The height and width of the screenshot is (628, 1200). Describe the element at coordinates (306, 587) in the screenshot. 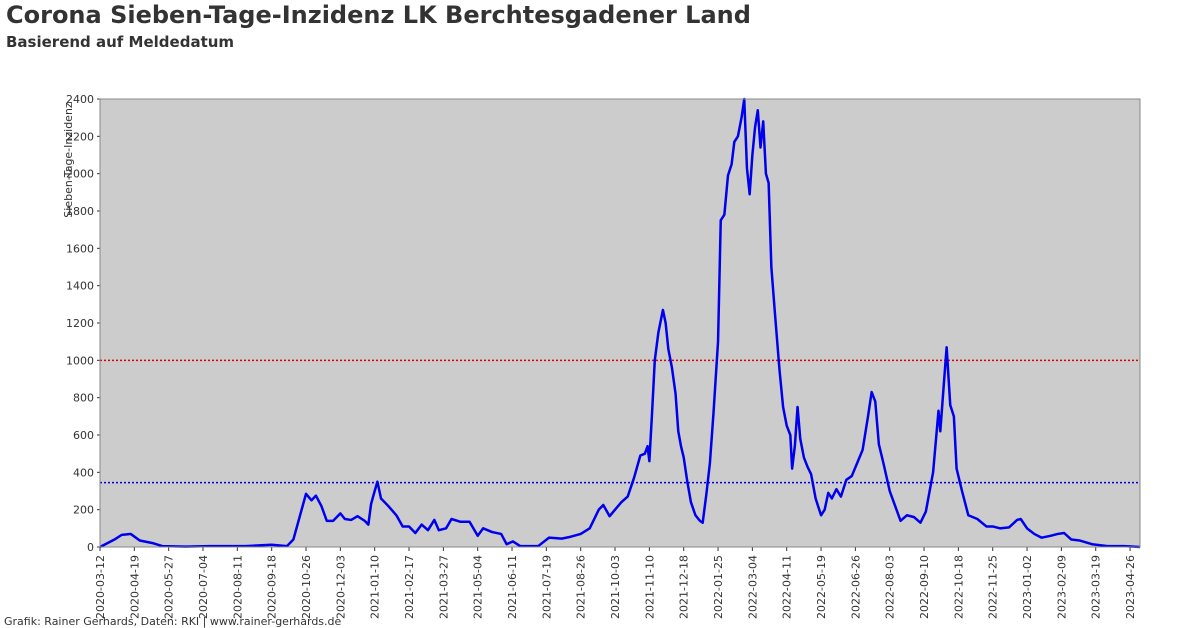

I see `x-tick-label: 2020-10-26` at that location.